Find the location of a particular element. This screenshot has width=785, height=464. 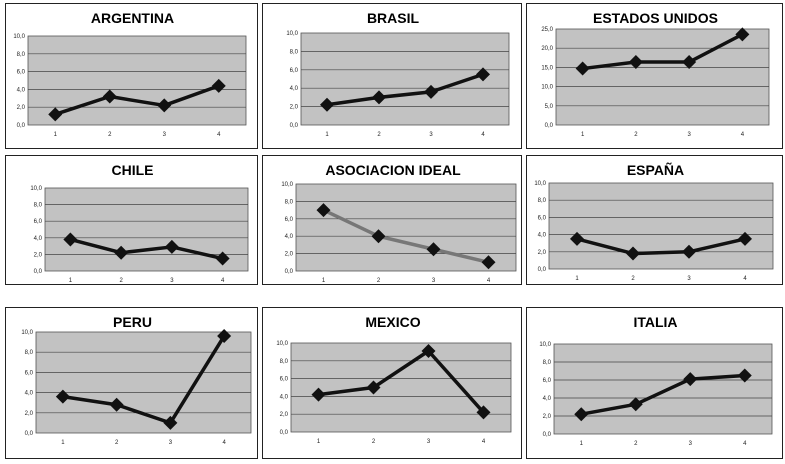

chart-title: PERU is located at coordinates (132, 322).